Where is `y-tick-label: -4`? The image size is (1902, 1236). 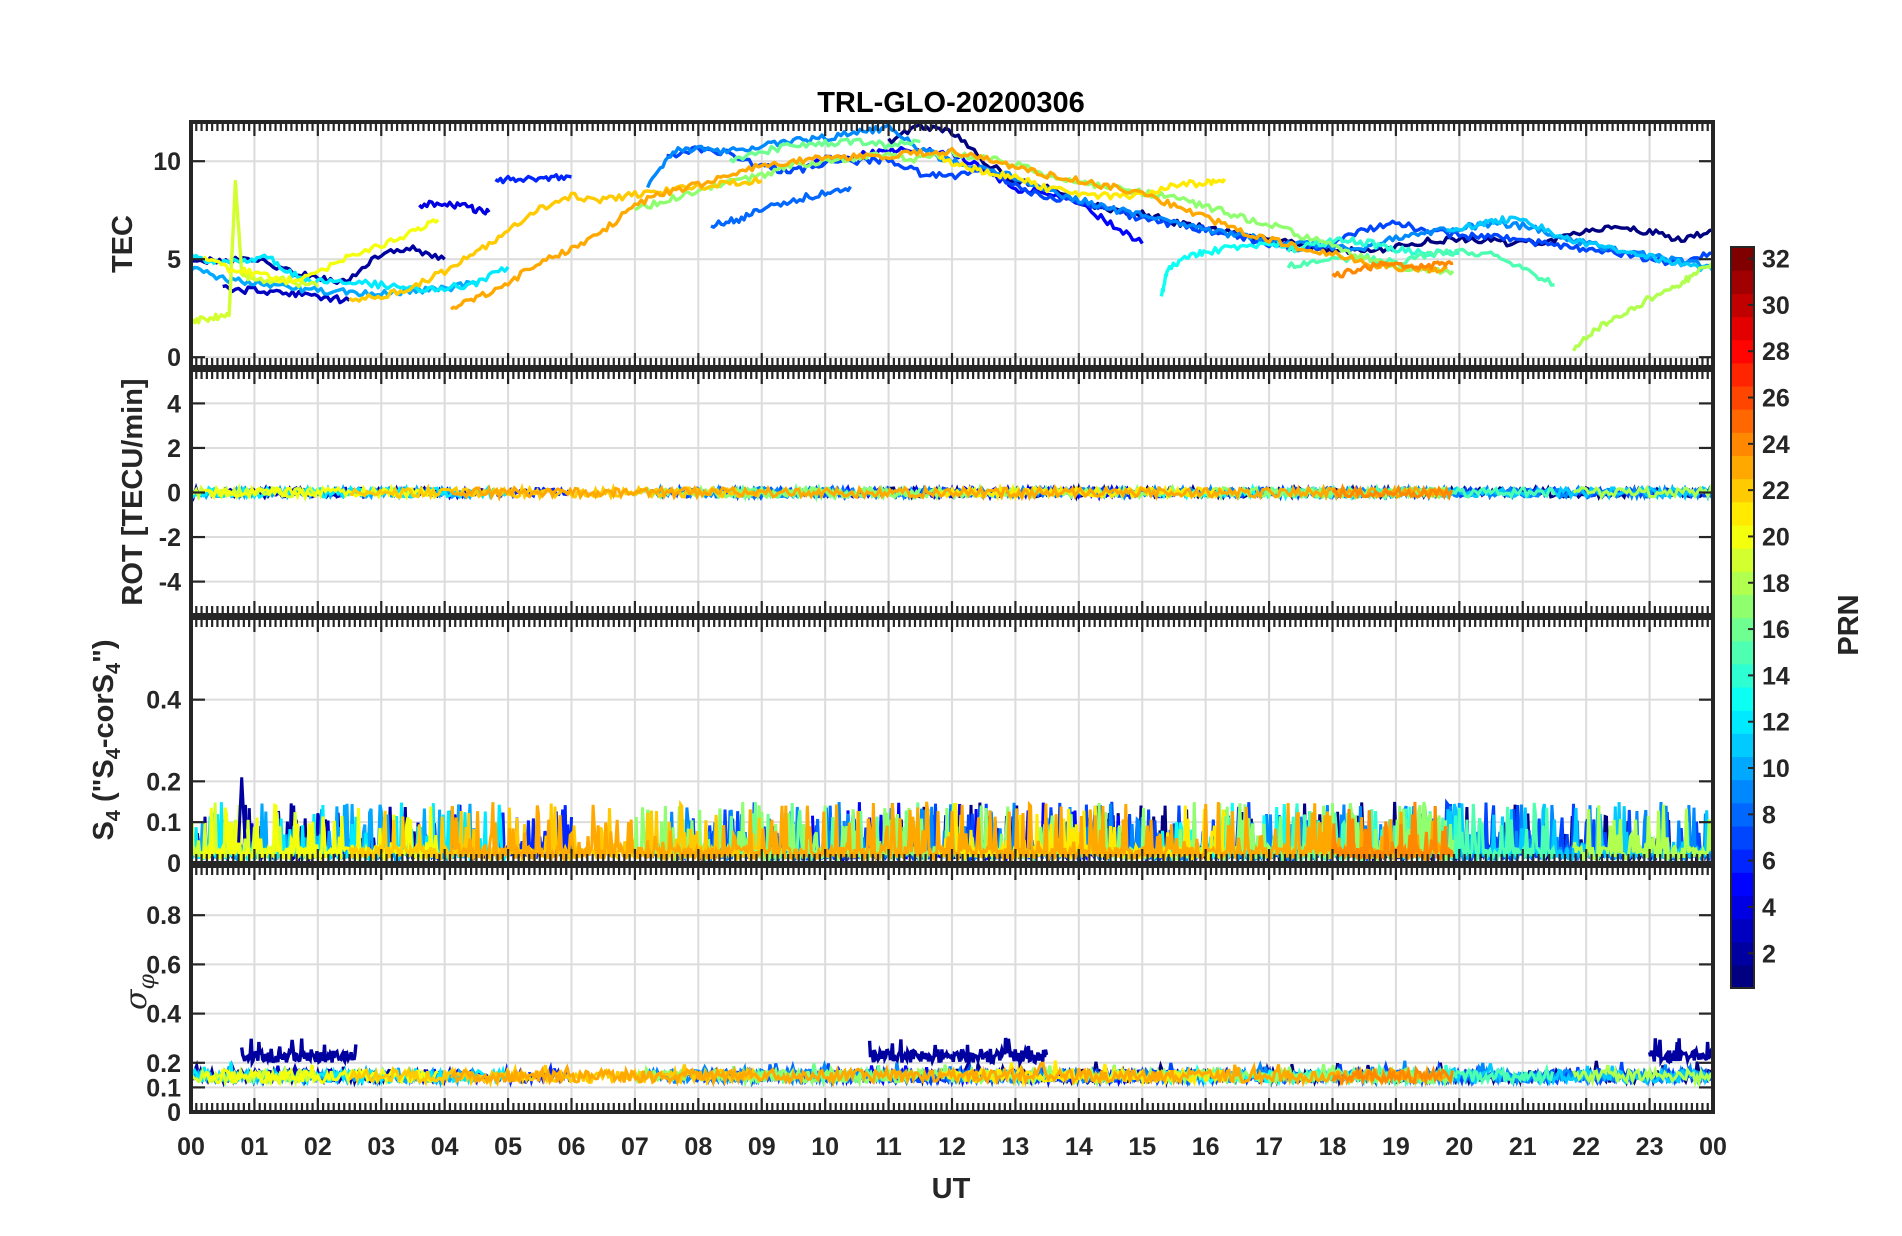 y-tick-label: -4 is located at coordinates (170, 583).